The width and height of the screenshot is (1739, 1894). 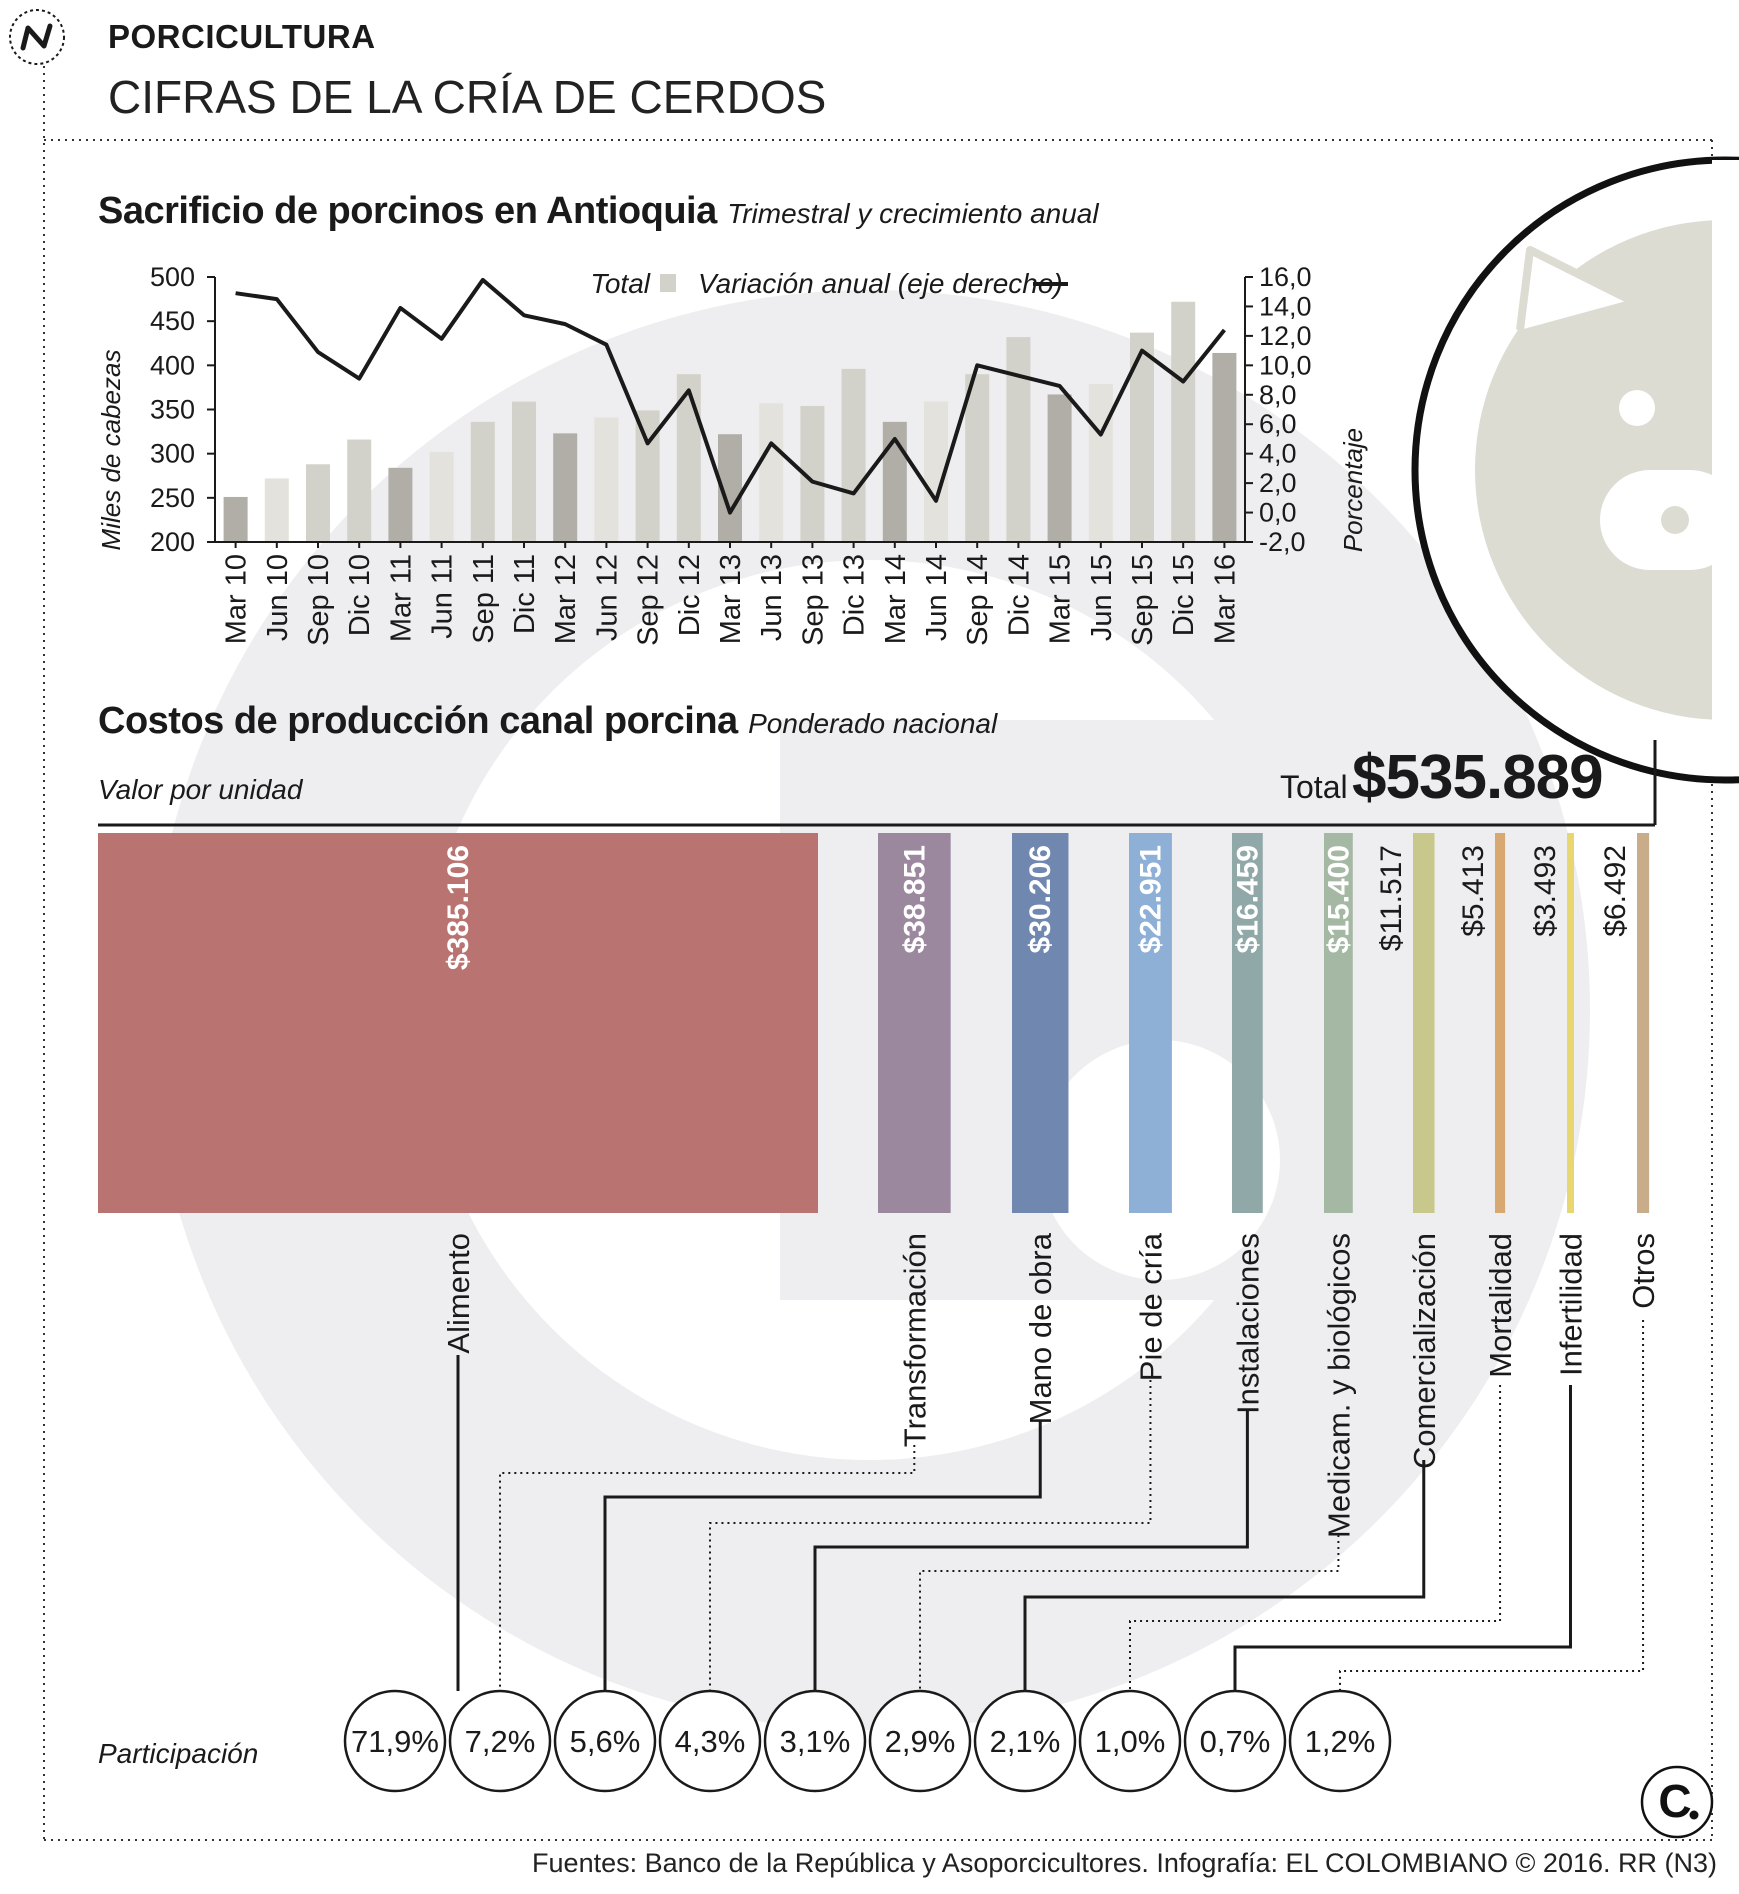 I want to click on x-tick-label: Sep 15, so click(x=1143, y=600).